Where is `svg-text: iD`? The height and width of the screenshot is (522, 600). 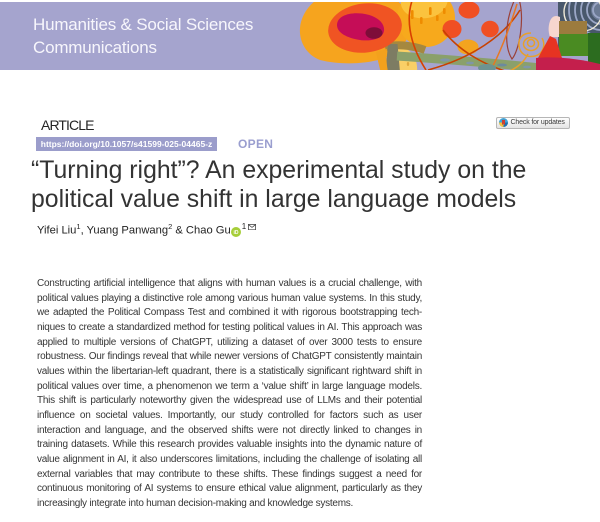 svg-text: iD is located at coordinates (235, 233).